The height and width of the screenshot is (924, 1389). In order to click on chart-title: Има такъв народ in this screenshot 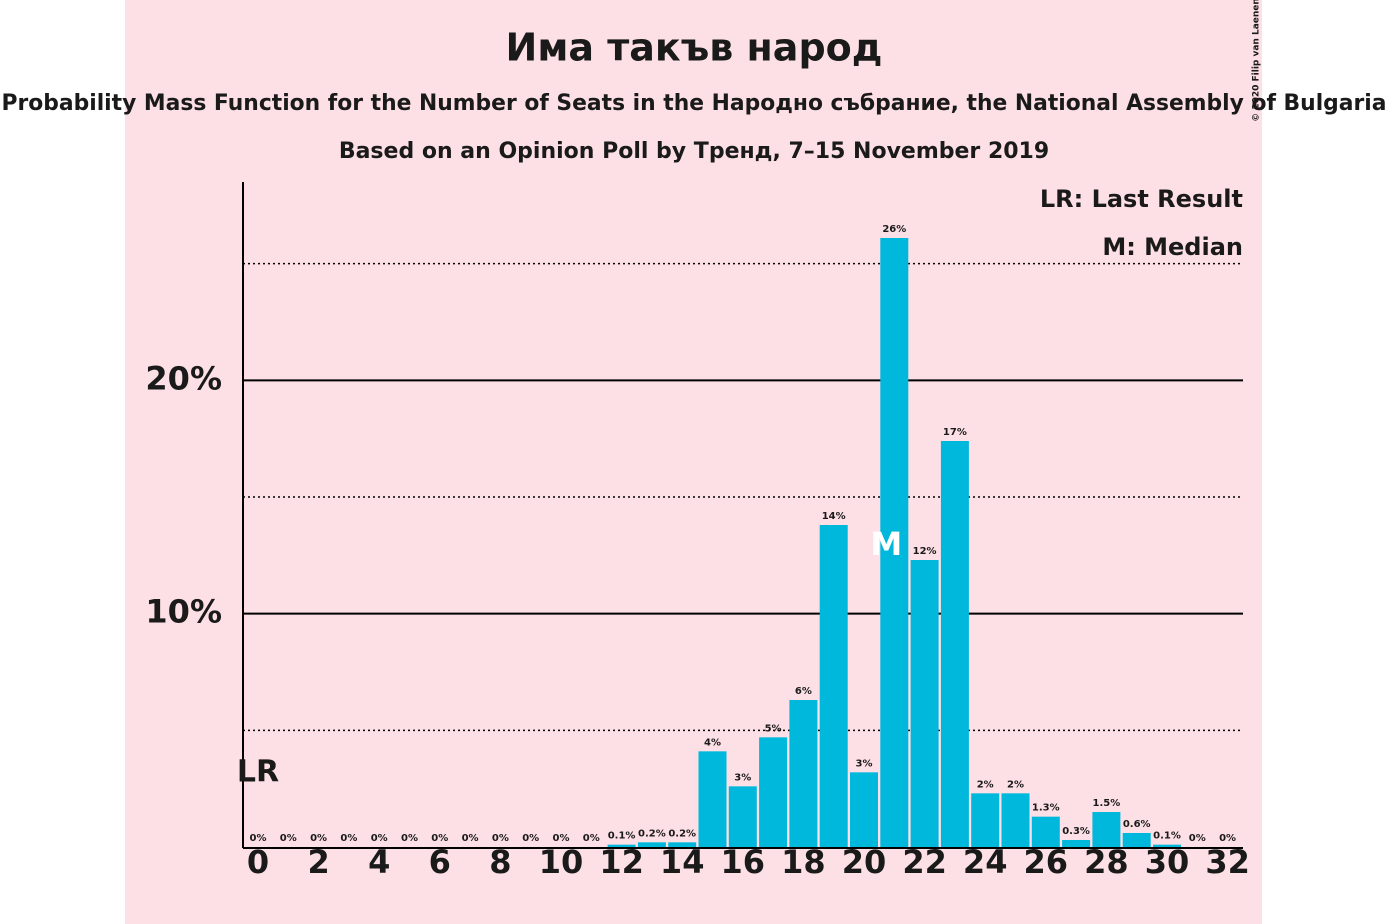, I will do `click(694, 48)`.